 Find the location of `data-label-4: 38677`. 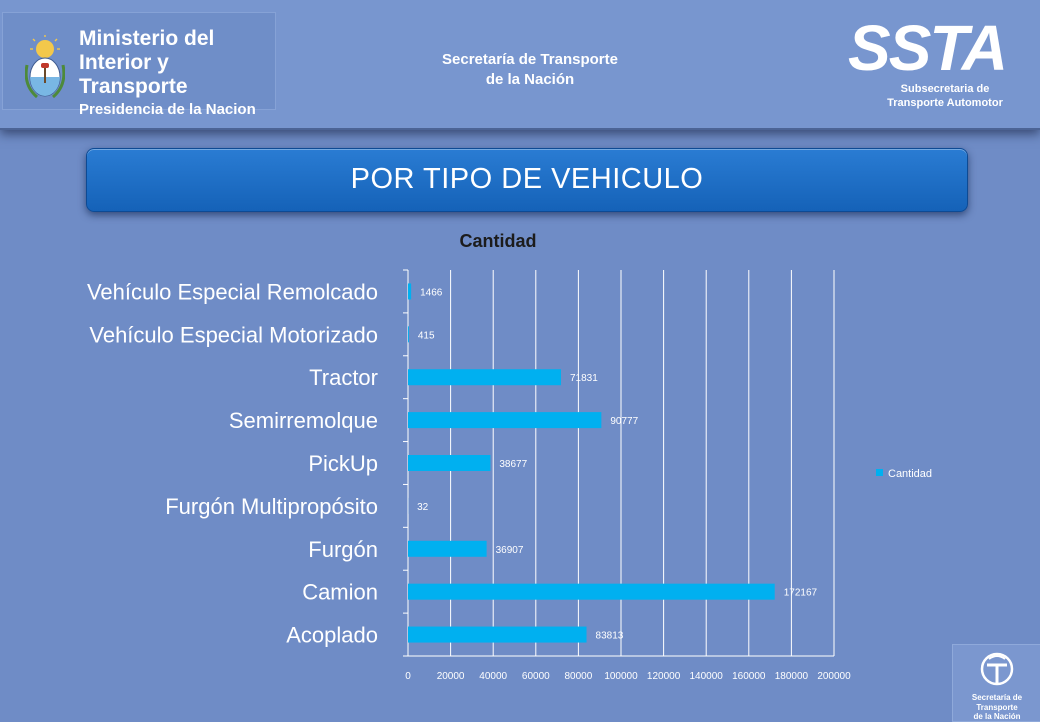

data-label-4: 38677 is located at coordinates (513, 464).